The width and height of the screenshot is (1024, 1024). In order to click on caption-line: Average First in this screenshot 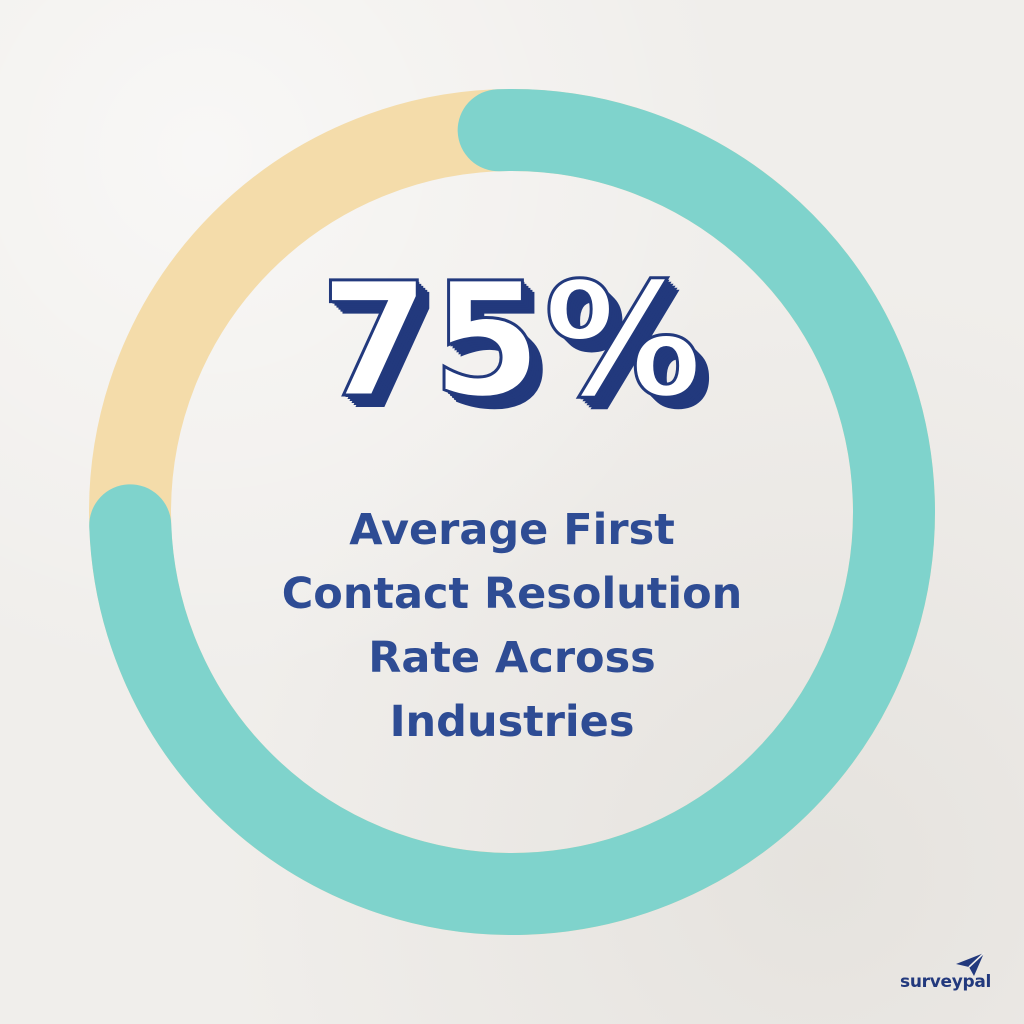, I will do `click(512, 530)`.